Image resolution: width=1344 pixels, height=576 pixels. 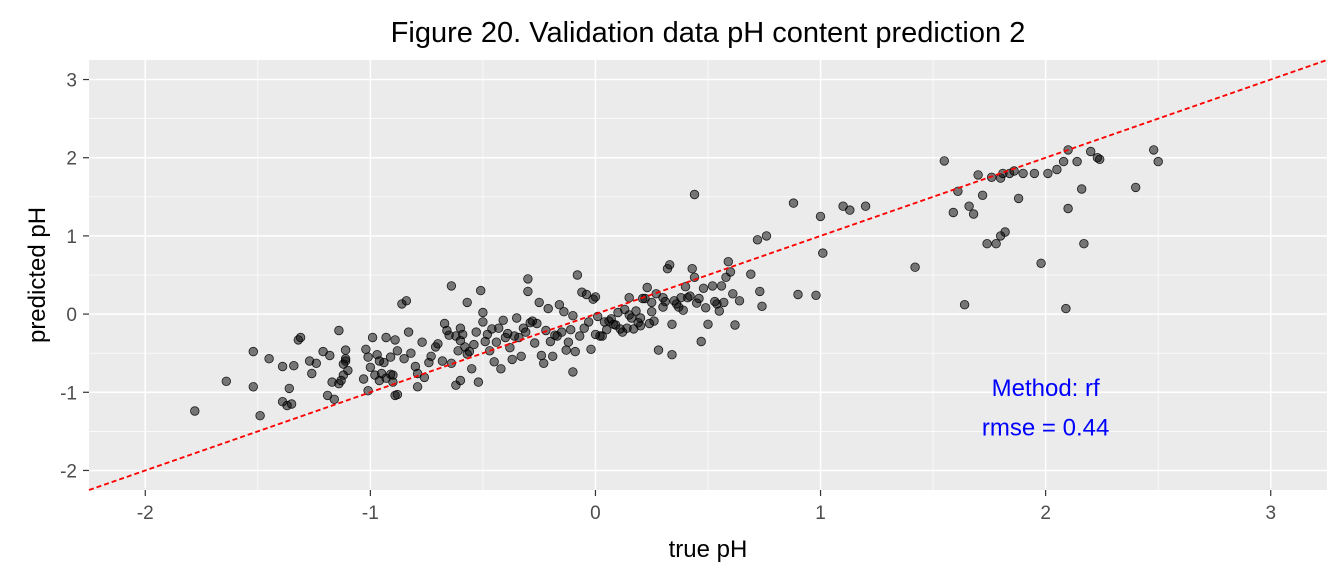 What do you see at coordinates (145, 513) in the screenshot?
I see `x-tick-label: -2` at bounding box center [145, 513].